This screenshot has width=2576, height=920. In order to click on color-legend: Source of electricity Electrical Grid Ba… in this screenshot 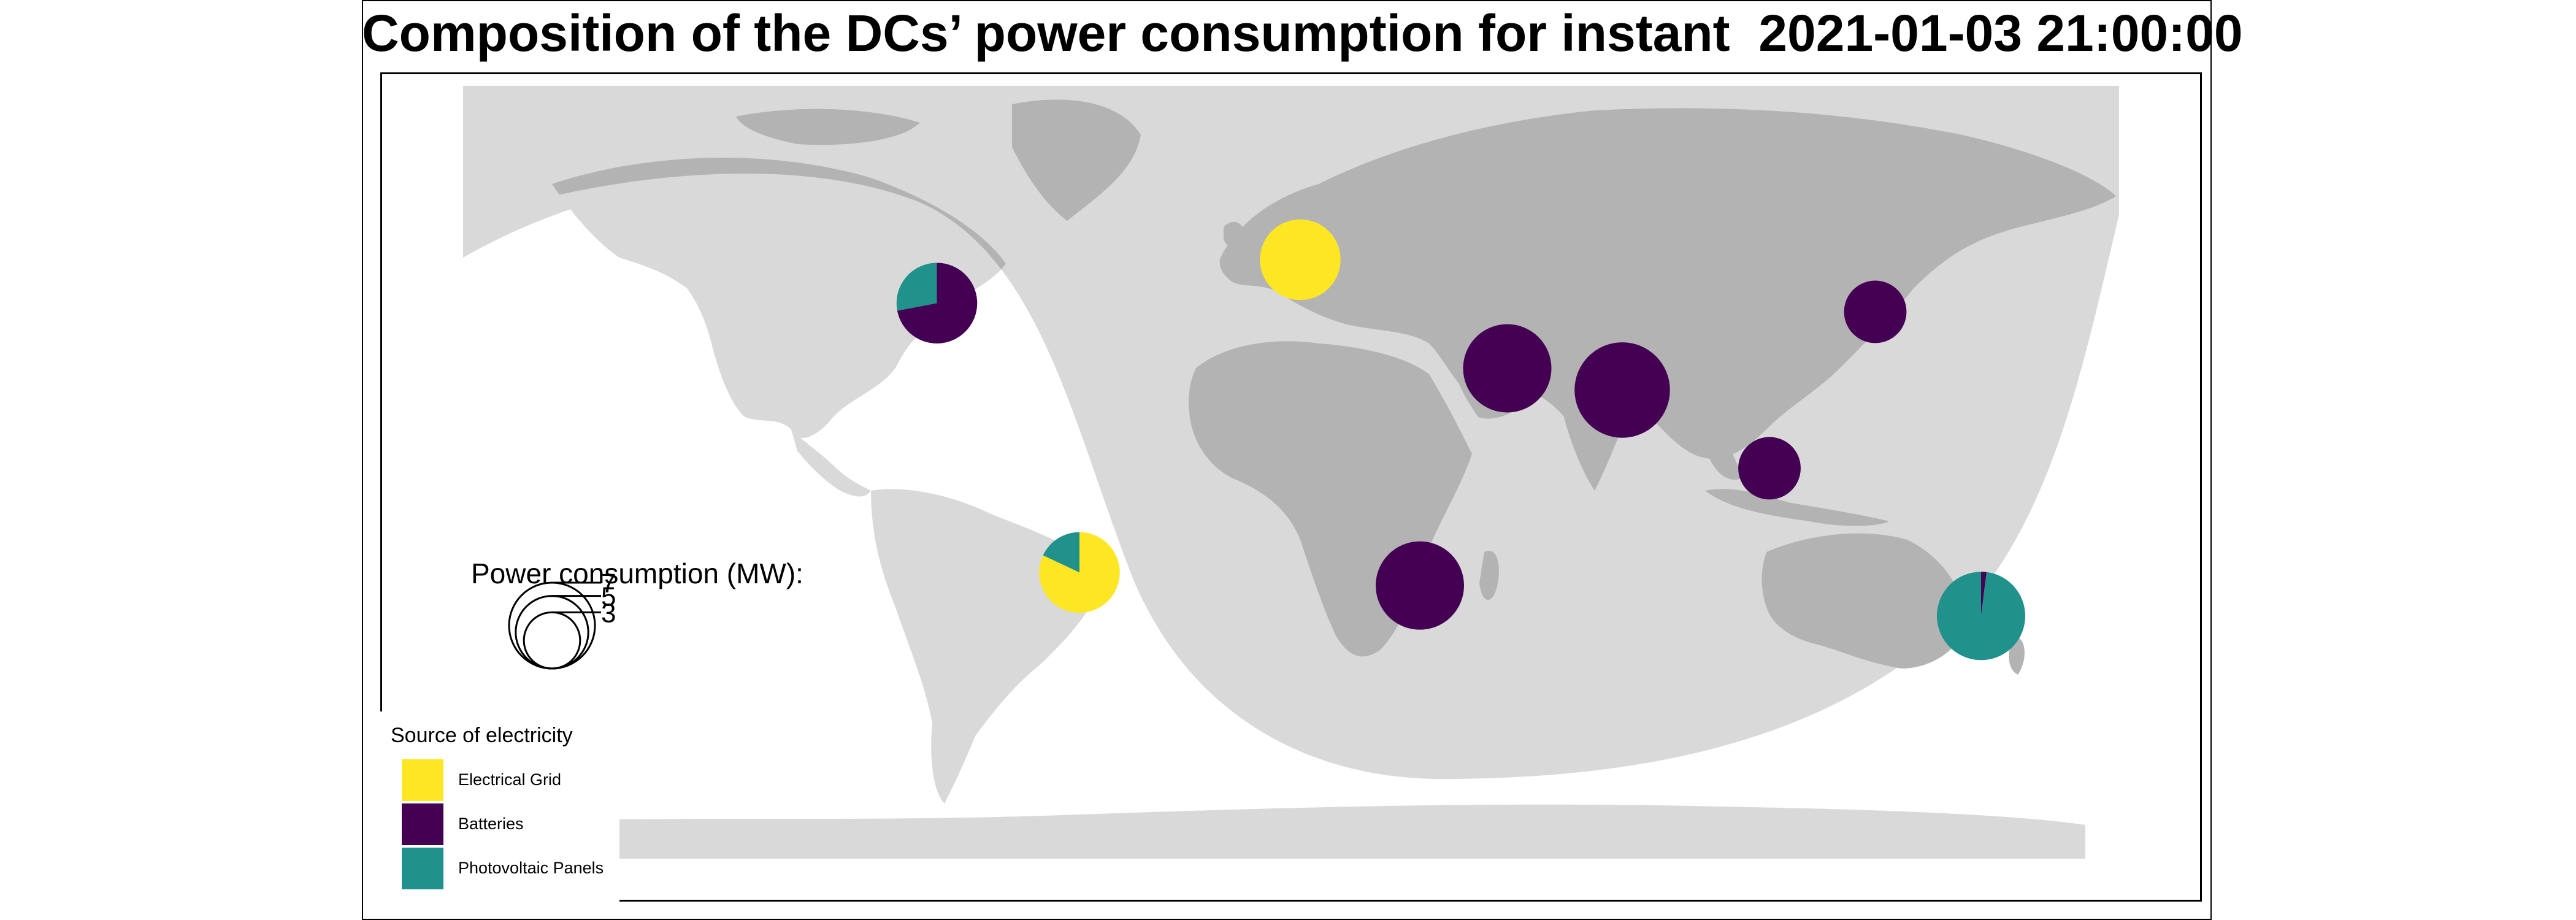, I will do `click(498, 811)`.